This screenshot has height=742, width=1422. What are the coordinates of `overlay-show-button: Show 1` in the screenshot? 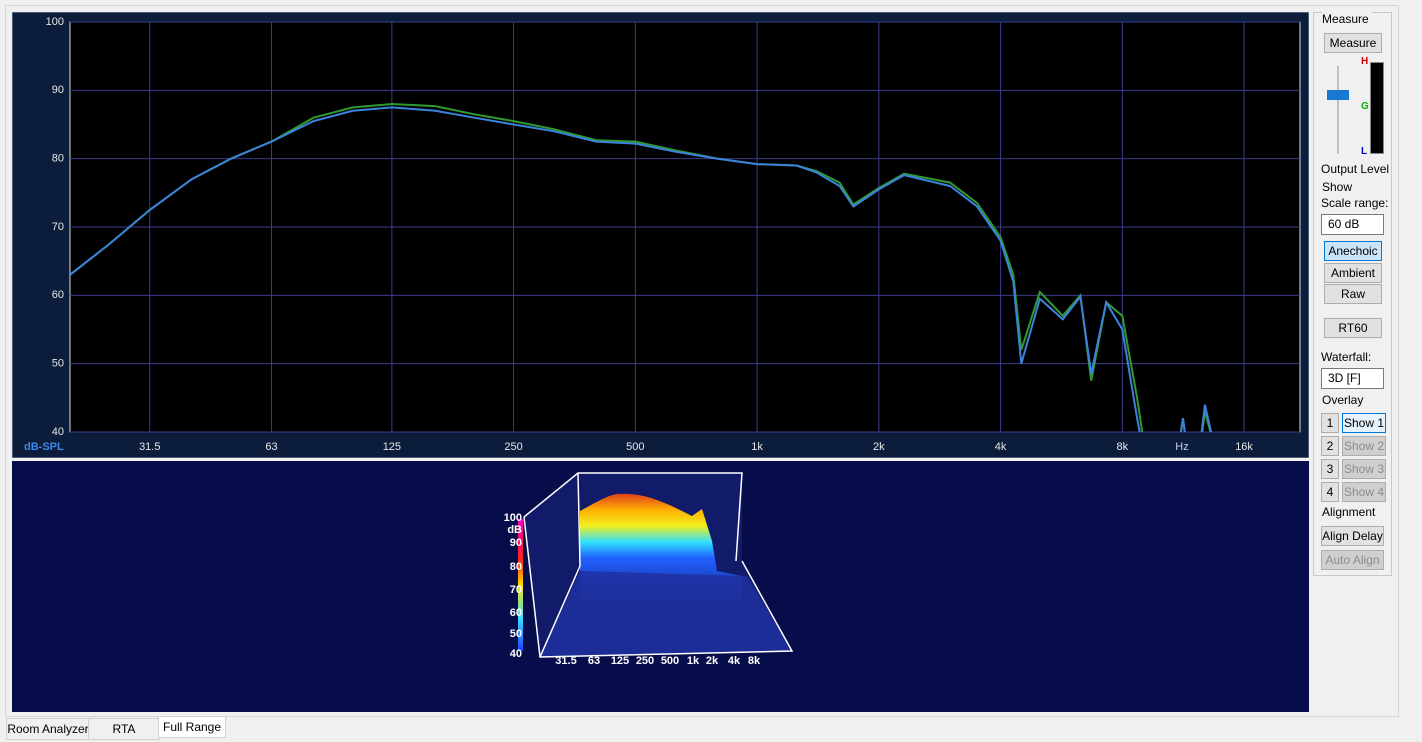 It's located at (1364, 423).